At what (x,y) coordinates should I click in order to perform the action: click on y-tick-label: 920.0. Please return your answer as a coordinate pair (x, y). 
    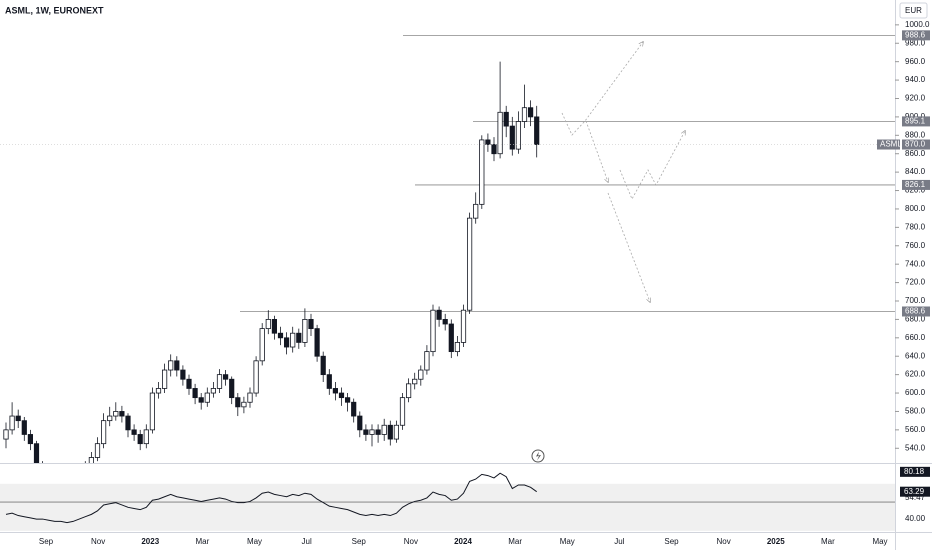
    Looking at the image, I should click on (915, 98).